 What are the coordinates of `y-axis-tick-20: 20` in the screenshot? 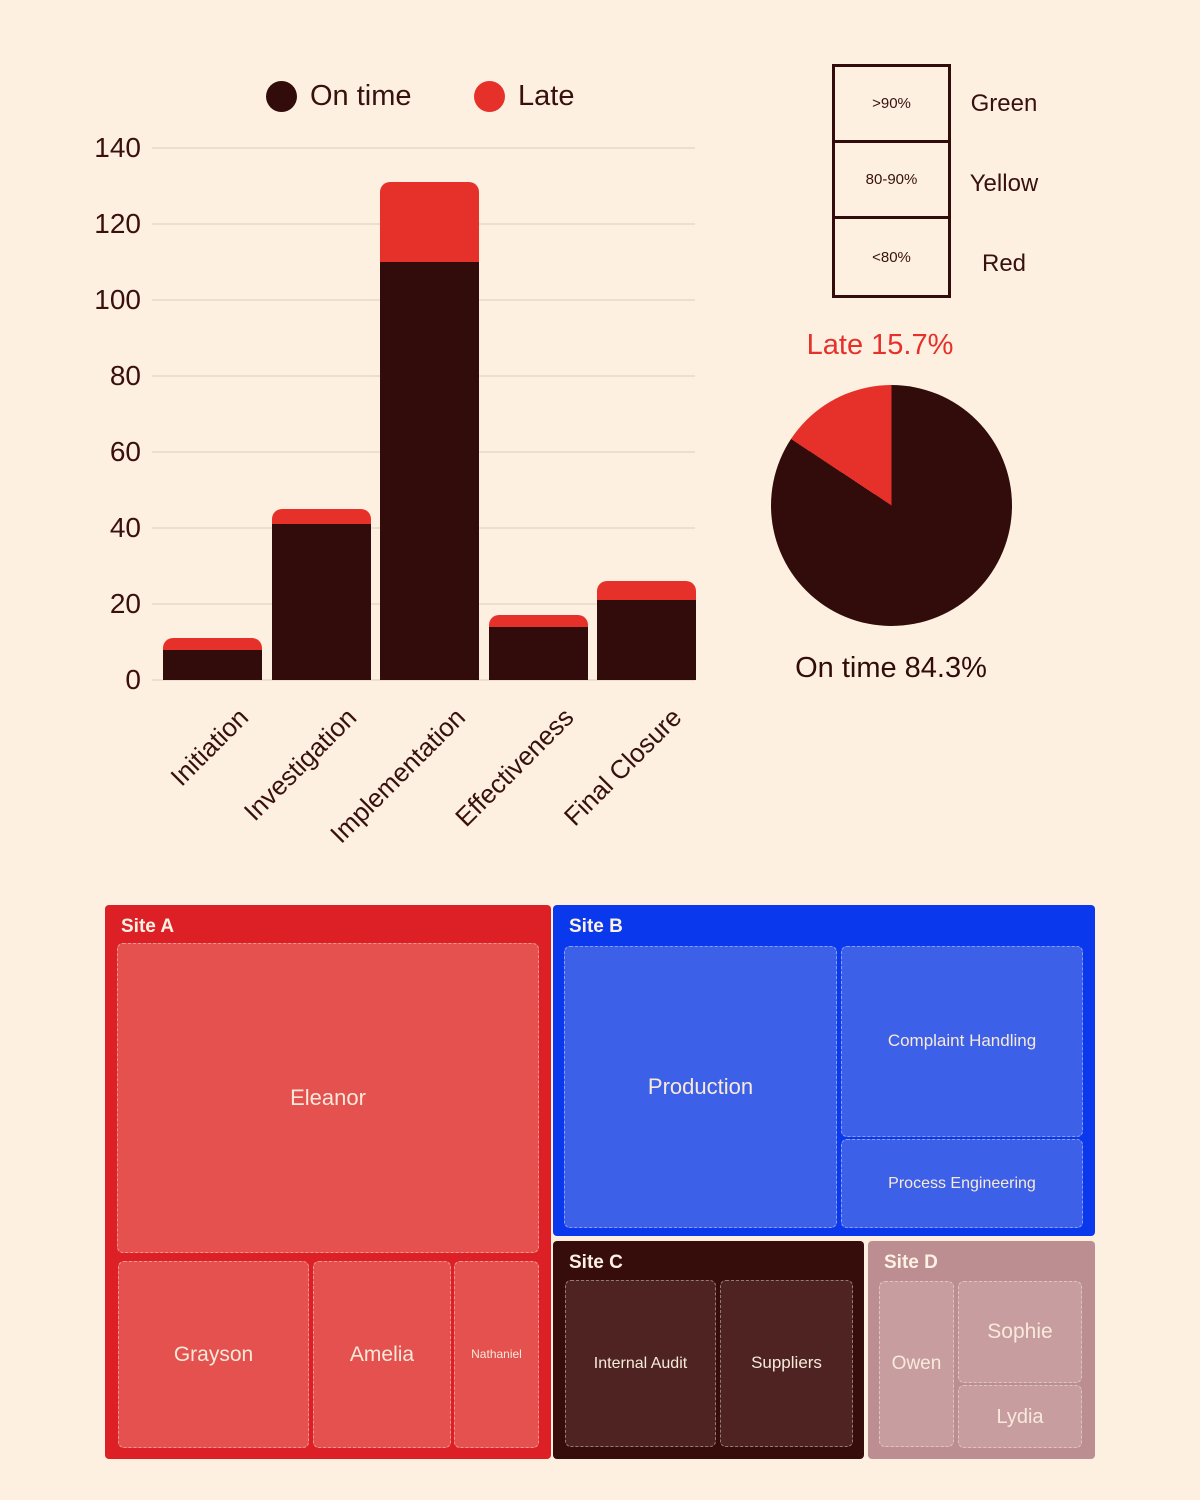 It's located at (125, 603).